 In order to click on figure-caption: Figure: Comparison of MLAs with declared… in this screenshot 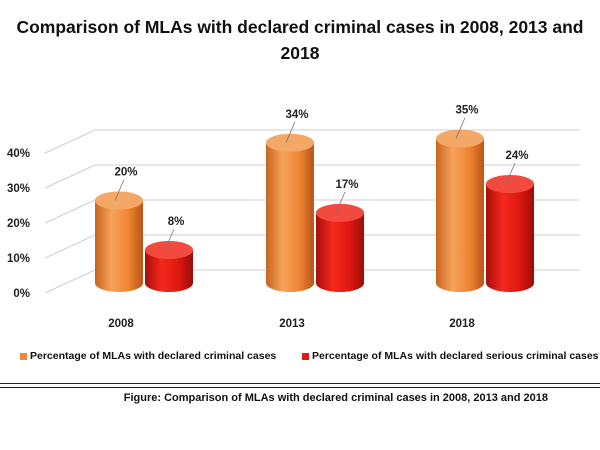, I will do `click(335, 398)`.